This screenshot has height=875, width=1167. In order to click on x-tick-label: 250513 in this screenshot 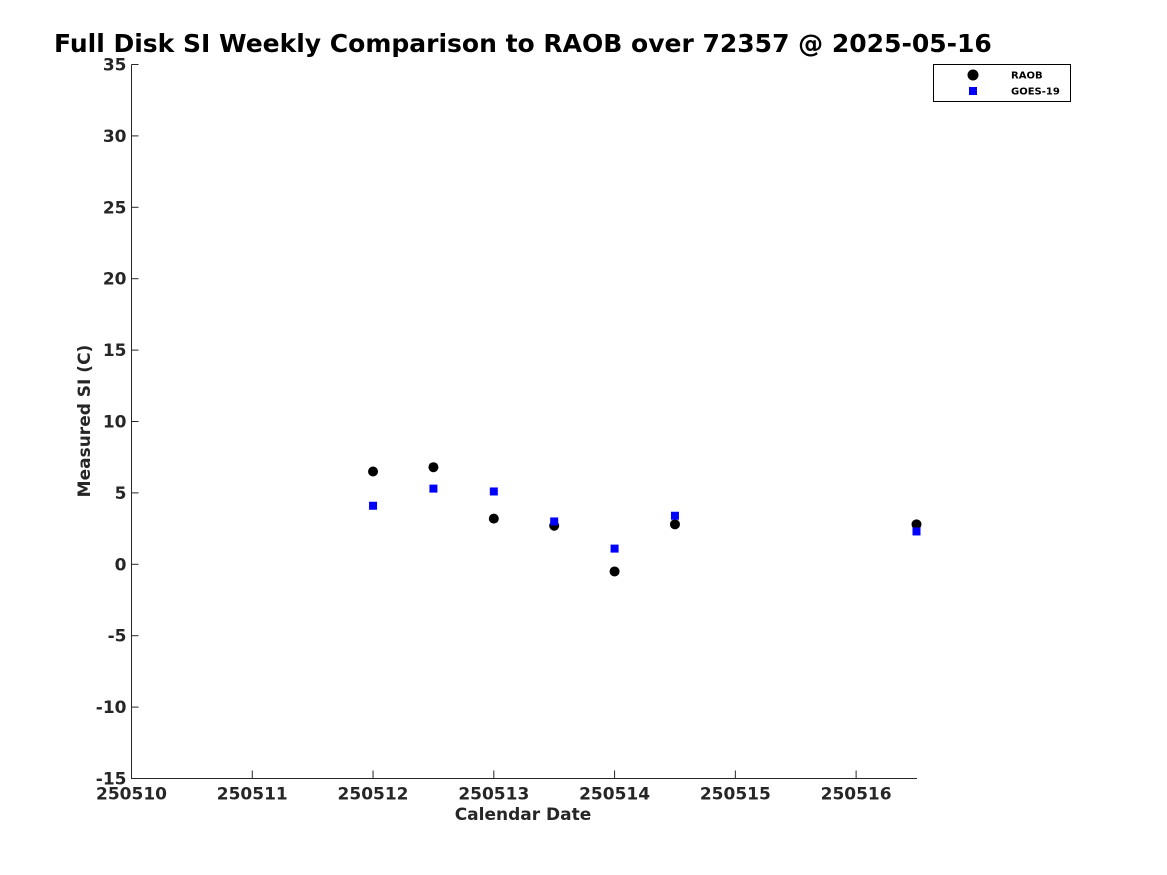, I will do `click(493, 795)`.